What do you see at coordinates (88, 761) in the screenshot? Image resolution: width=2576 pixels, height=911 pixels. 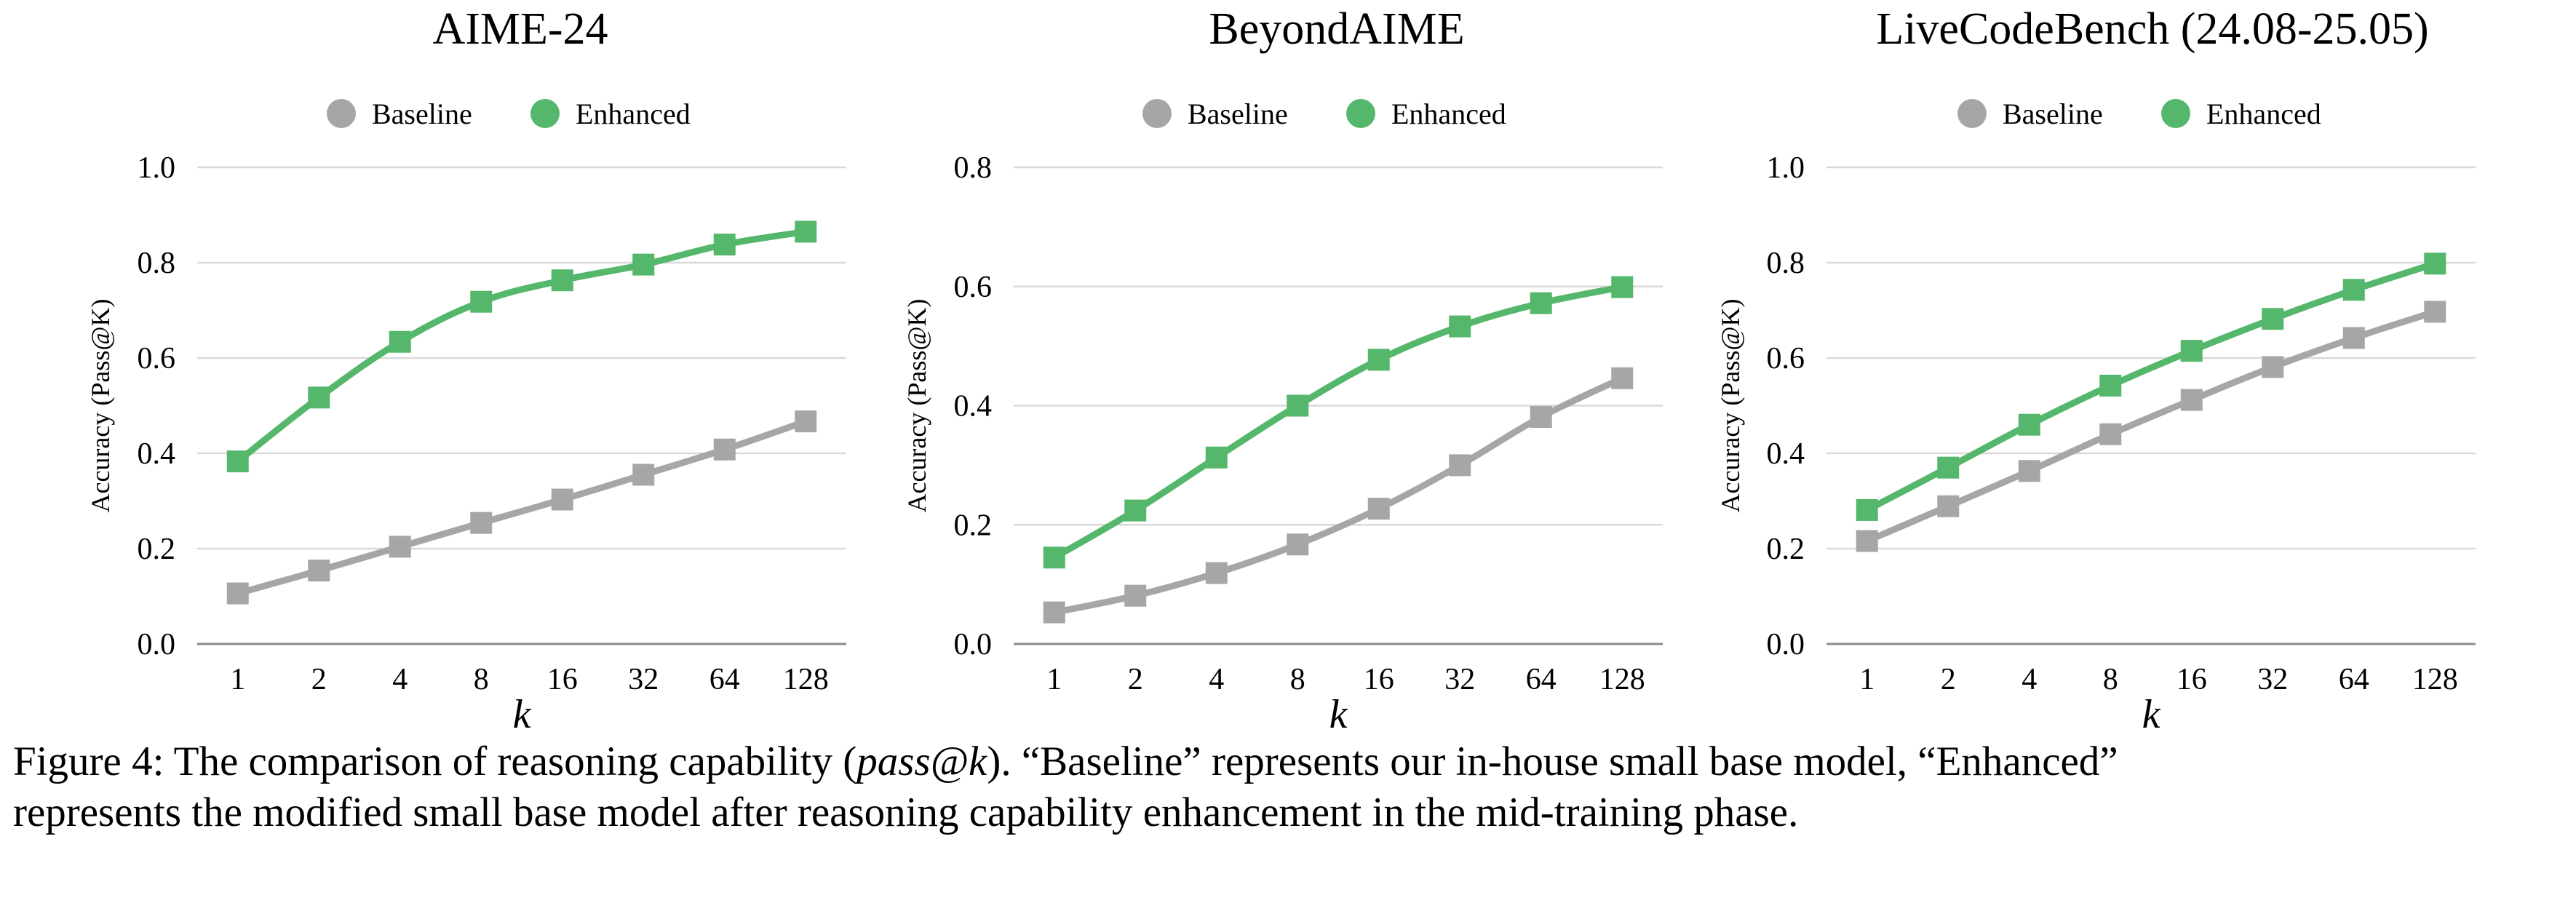 I see `caption-label: Figure 4:` at bounding box center [88, 761].